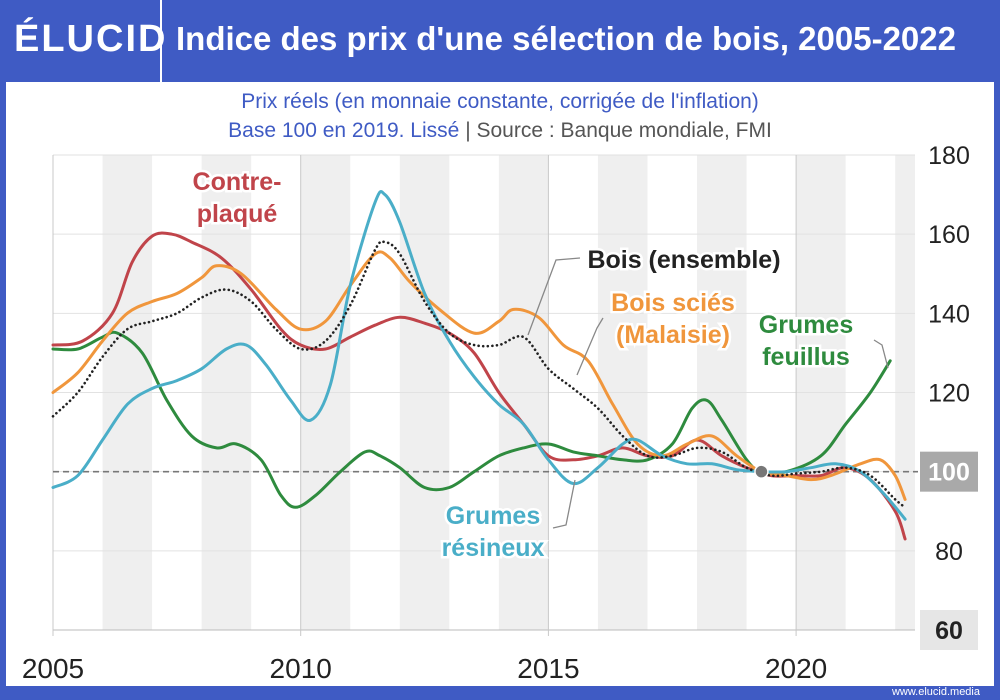 Image resolution: width=1000 pixels, height=700 pixels. I want to click on y-tick-label: 140, so click(949, 314).